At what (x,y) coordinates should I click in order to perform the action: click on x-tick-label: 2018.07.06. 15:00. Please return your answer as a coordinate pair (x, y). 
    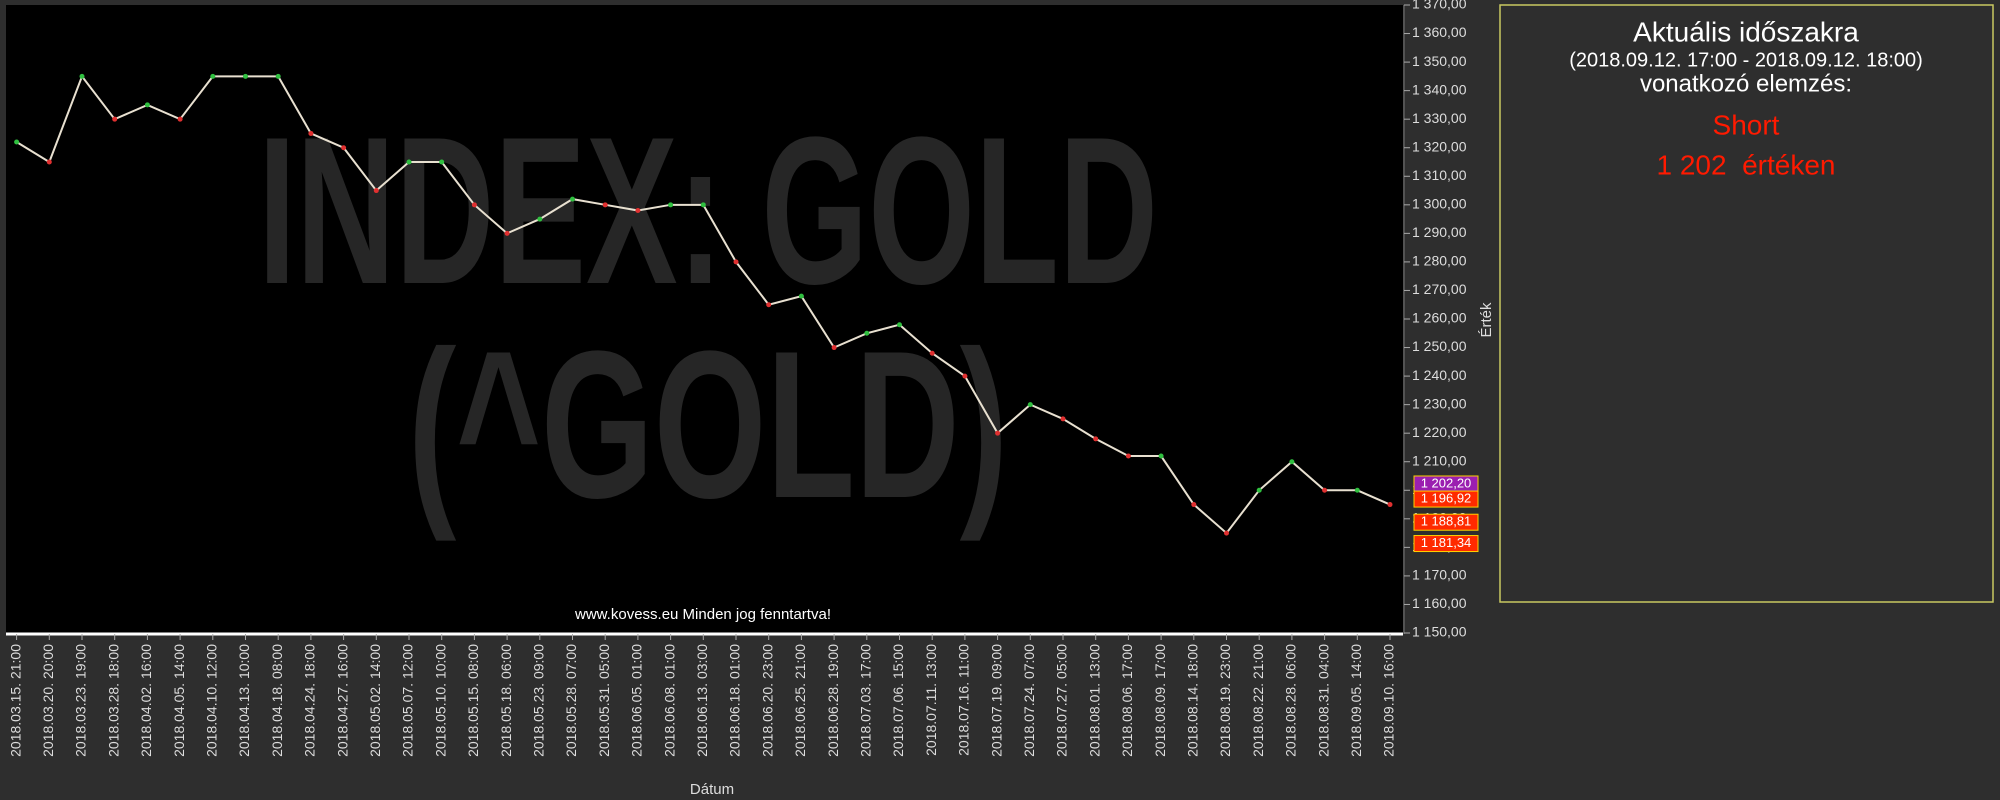
    Looking at the image, I should click on (898, 700).